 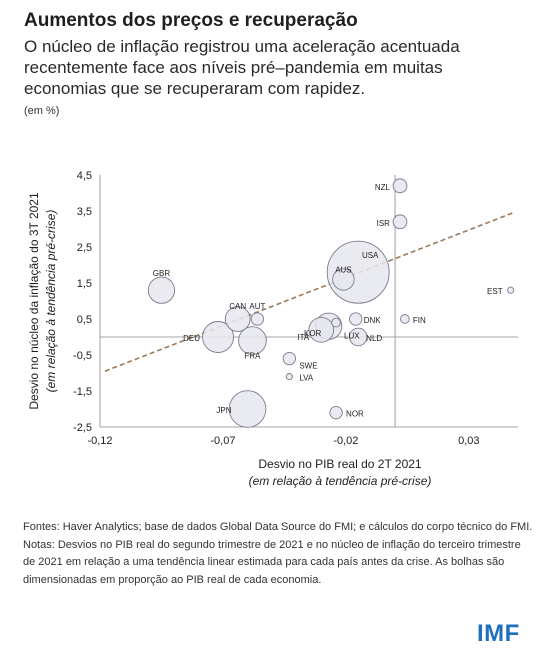 I want to click on point-label-dnk: DNK, so click(x=373, y=320).